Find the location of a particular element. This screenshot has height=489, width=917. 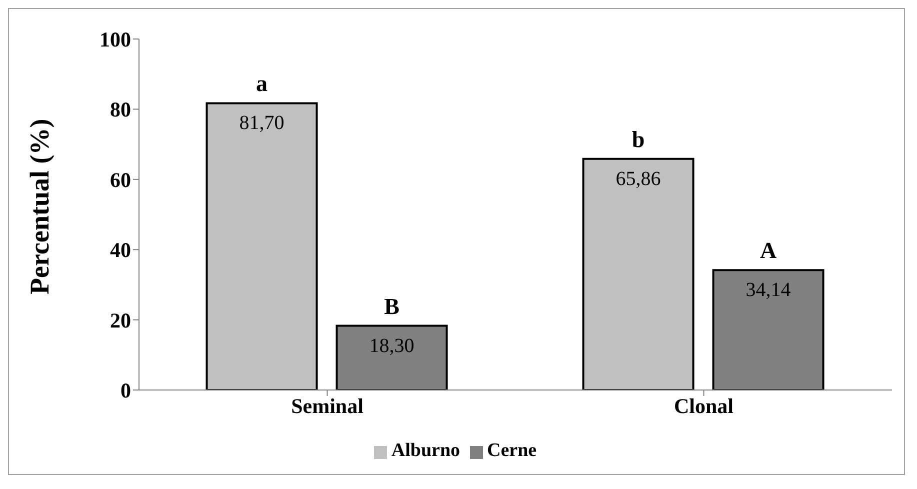

y-axis-title: Percentual (%) is located at coordinates (39, 206).